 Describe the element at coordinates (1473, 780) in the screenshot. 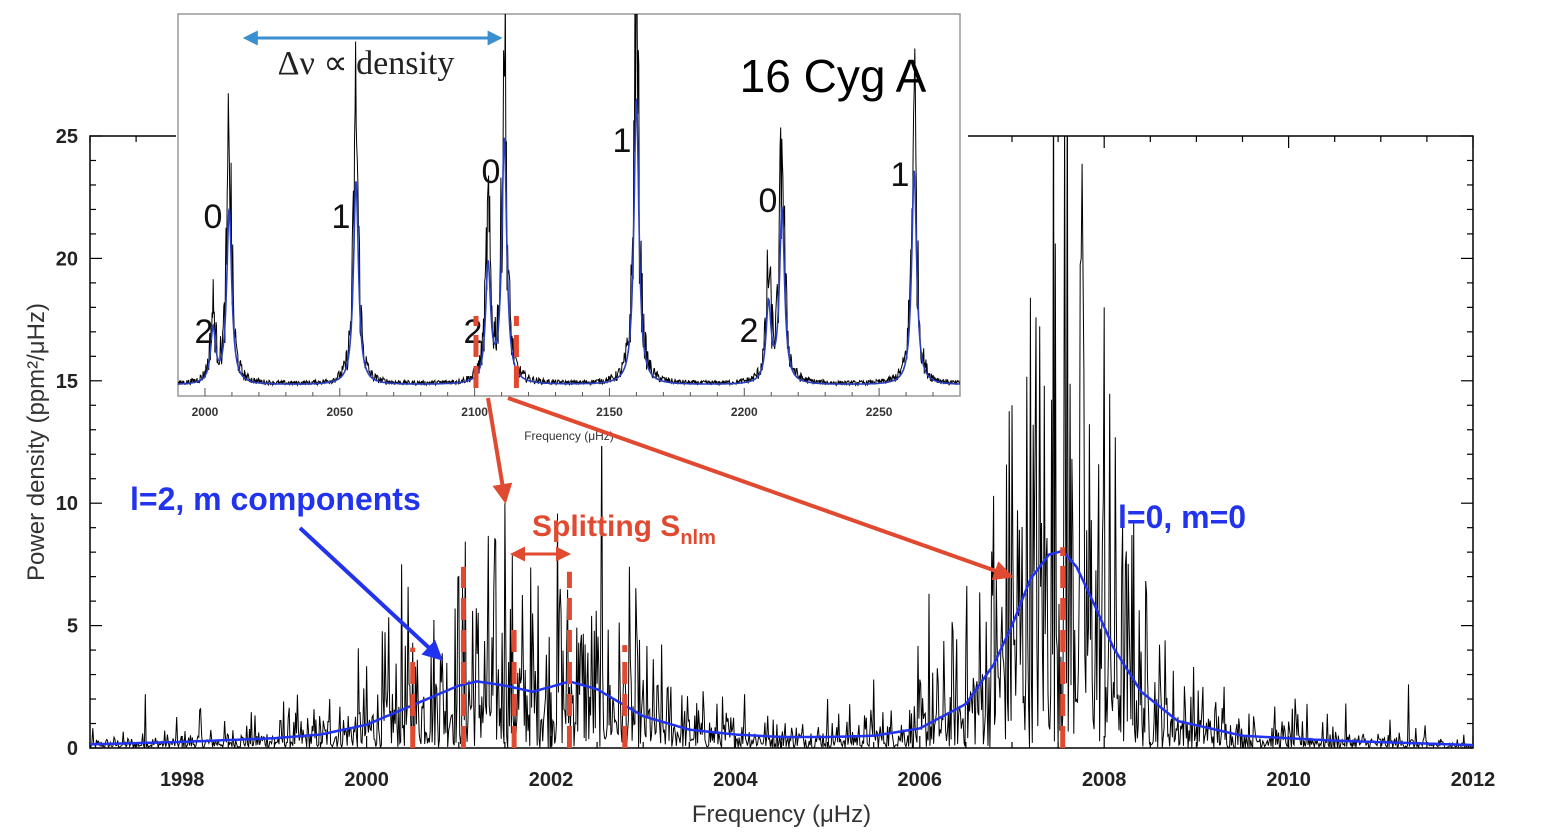

I see `x-tick-label: 2012` at that location.